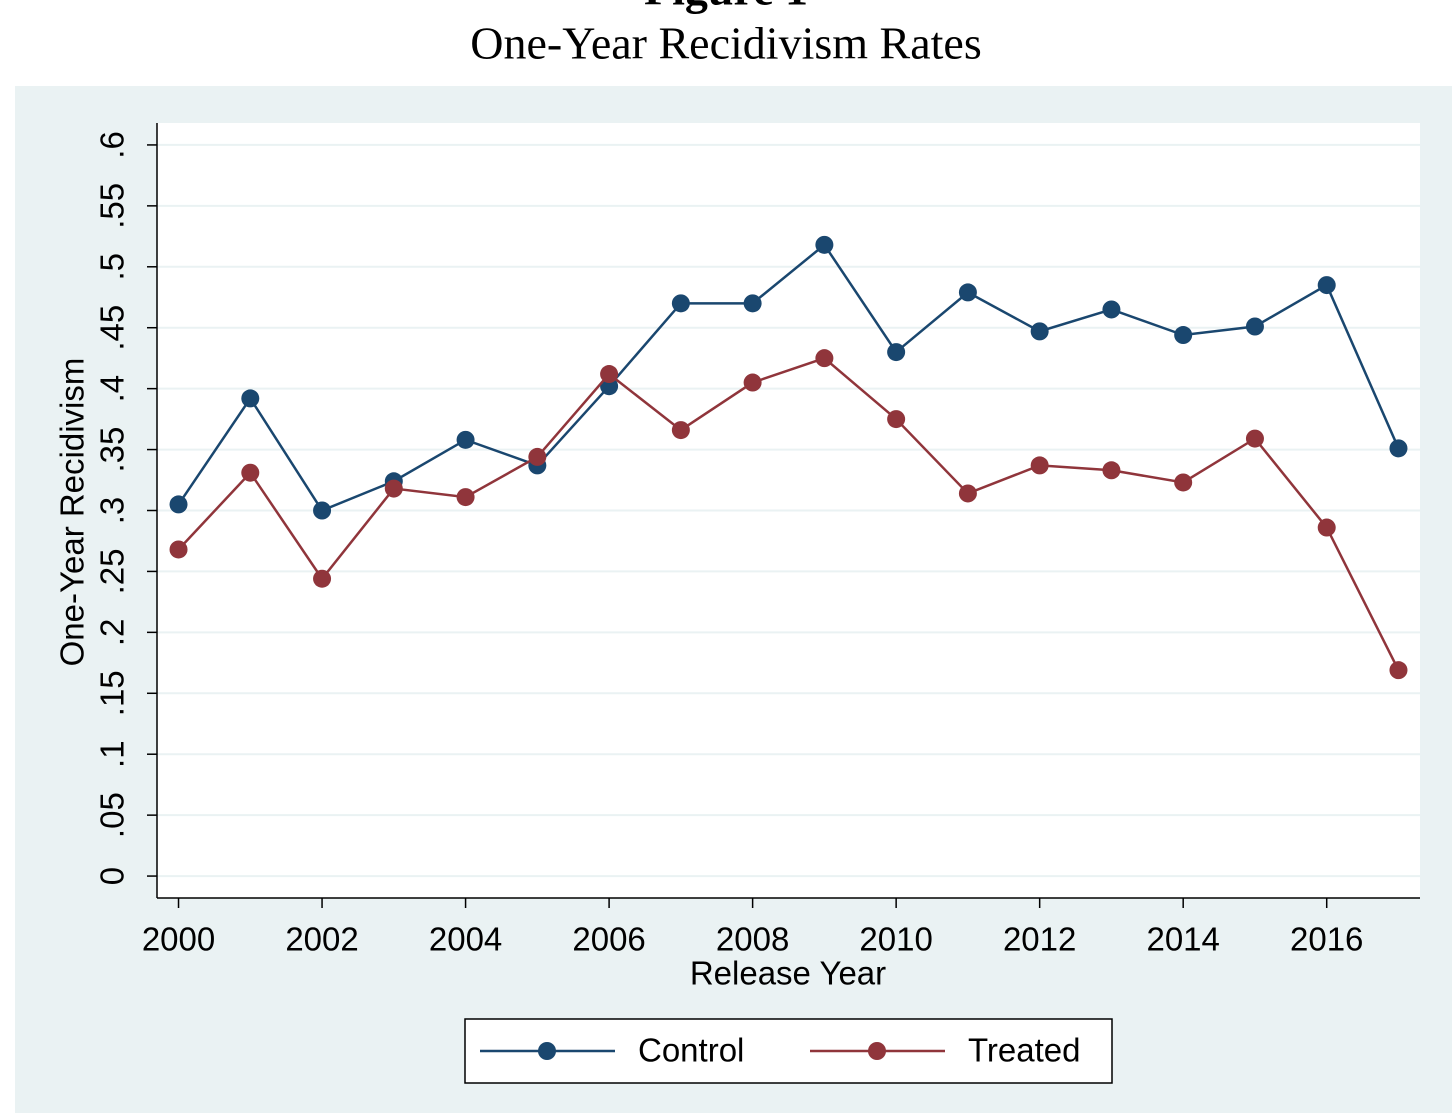  Describe the element at coordinates (691, 1050) in the screenshot. I see `legend-label: Control` at that location.